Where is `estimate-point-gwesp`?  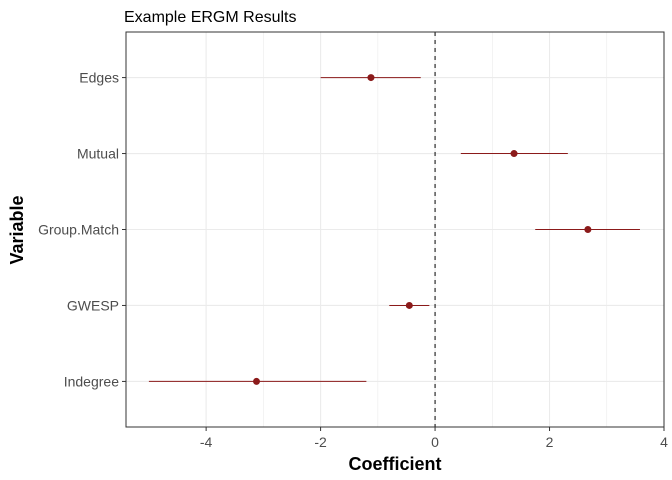 estimate-point-gwesp is located at coordinates (409, 305).